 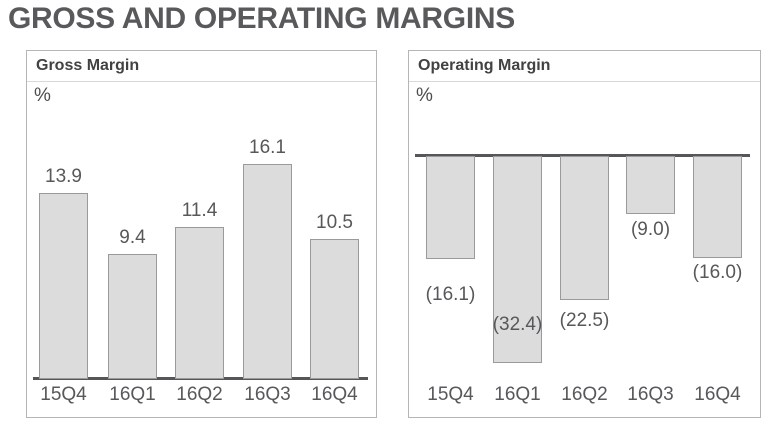 What do you see at coordinates (88, 65) in the screenshot?
I see `gross-margin-title: Gross Margin` at bounding box center [88, 65].